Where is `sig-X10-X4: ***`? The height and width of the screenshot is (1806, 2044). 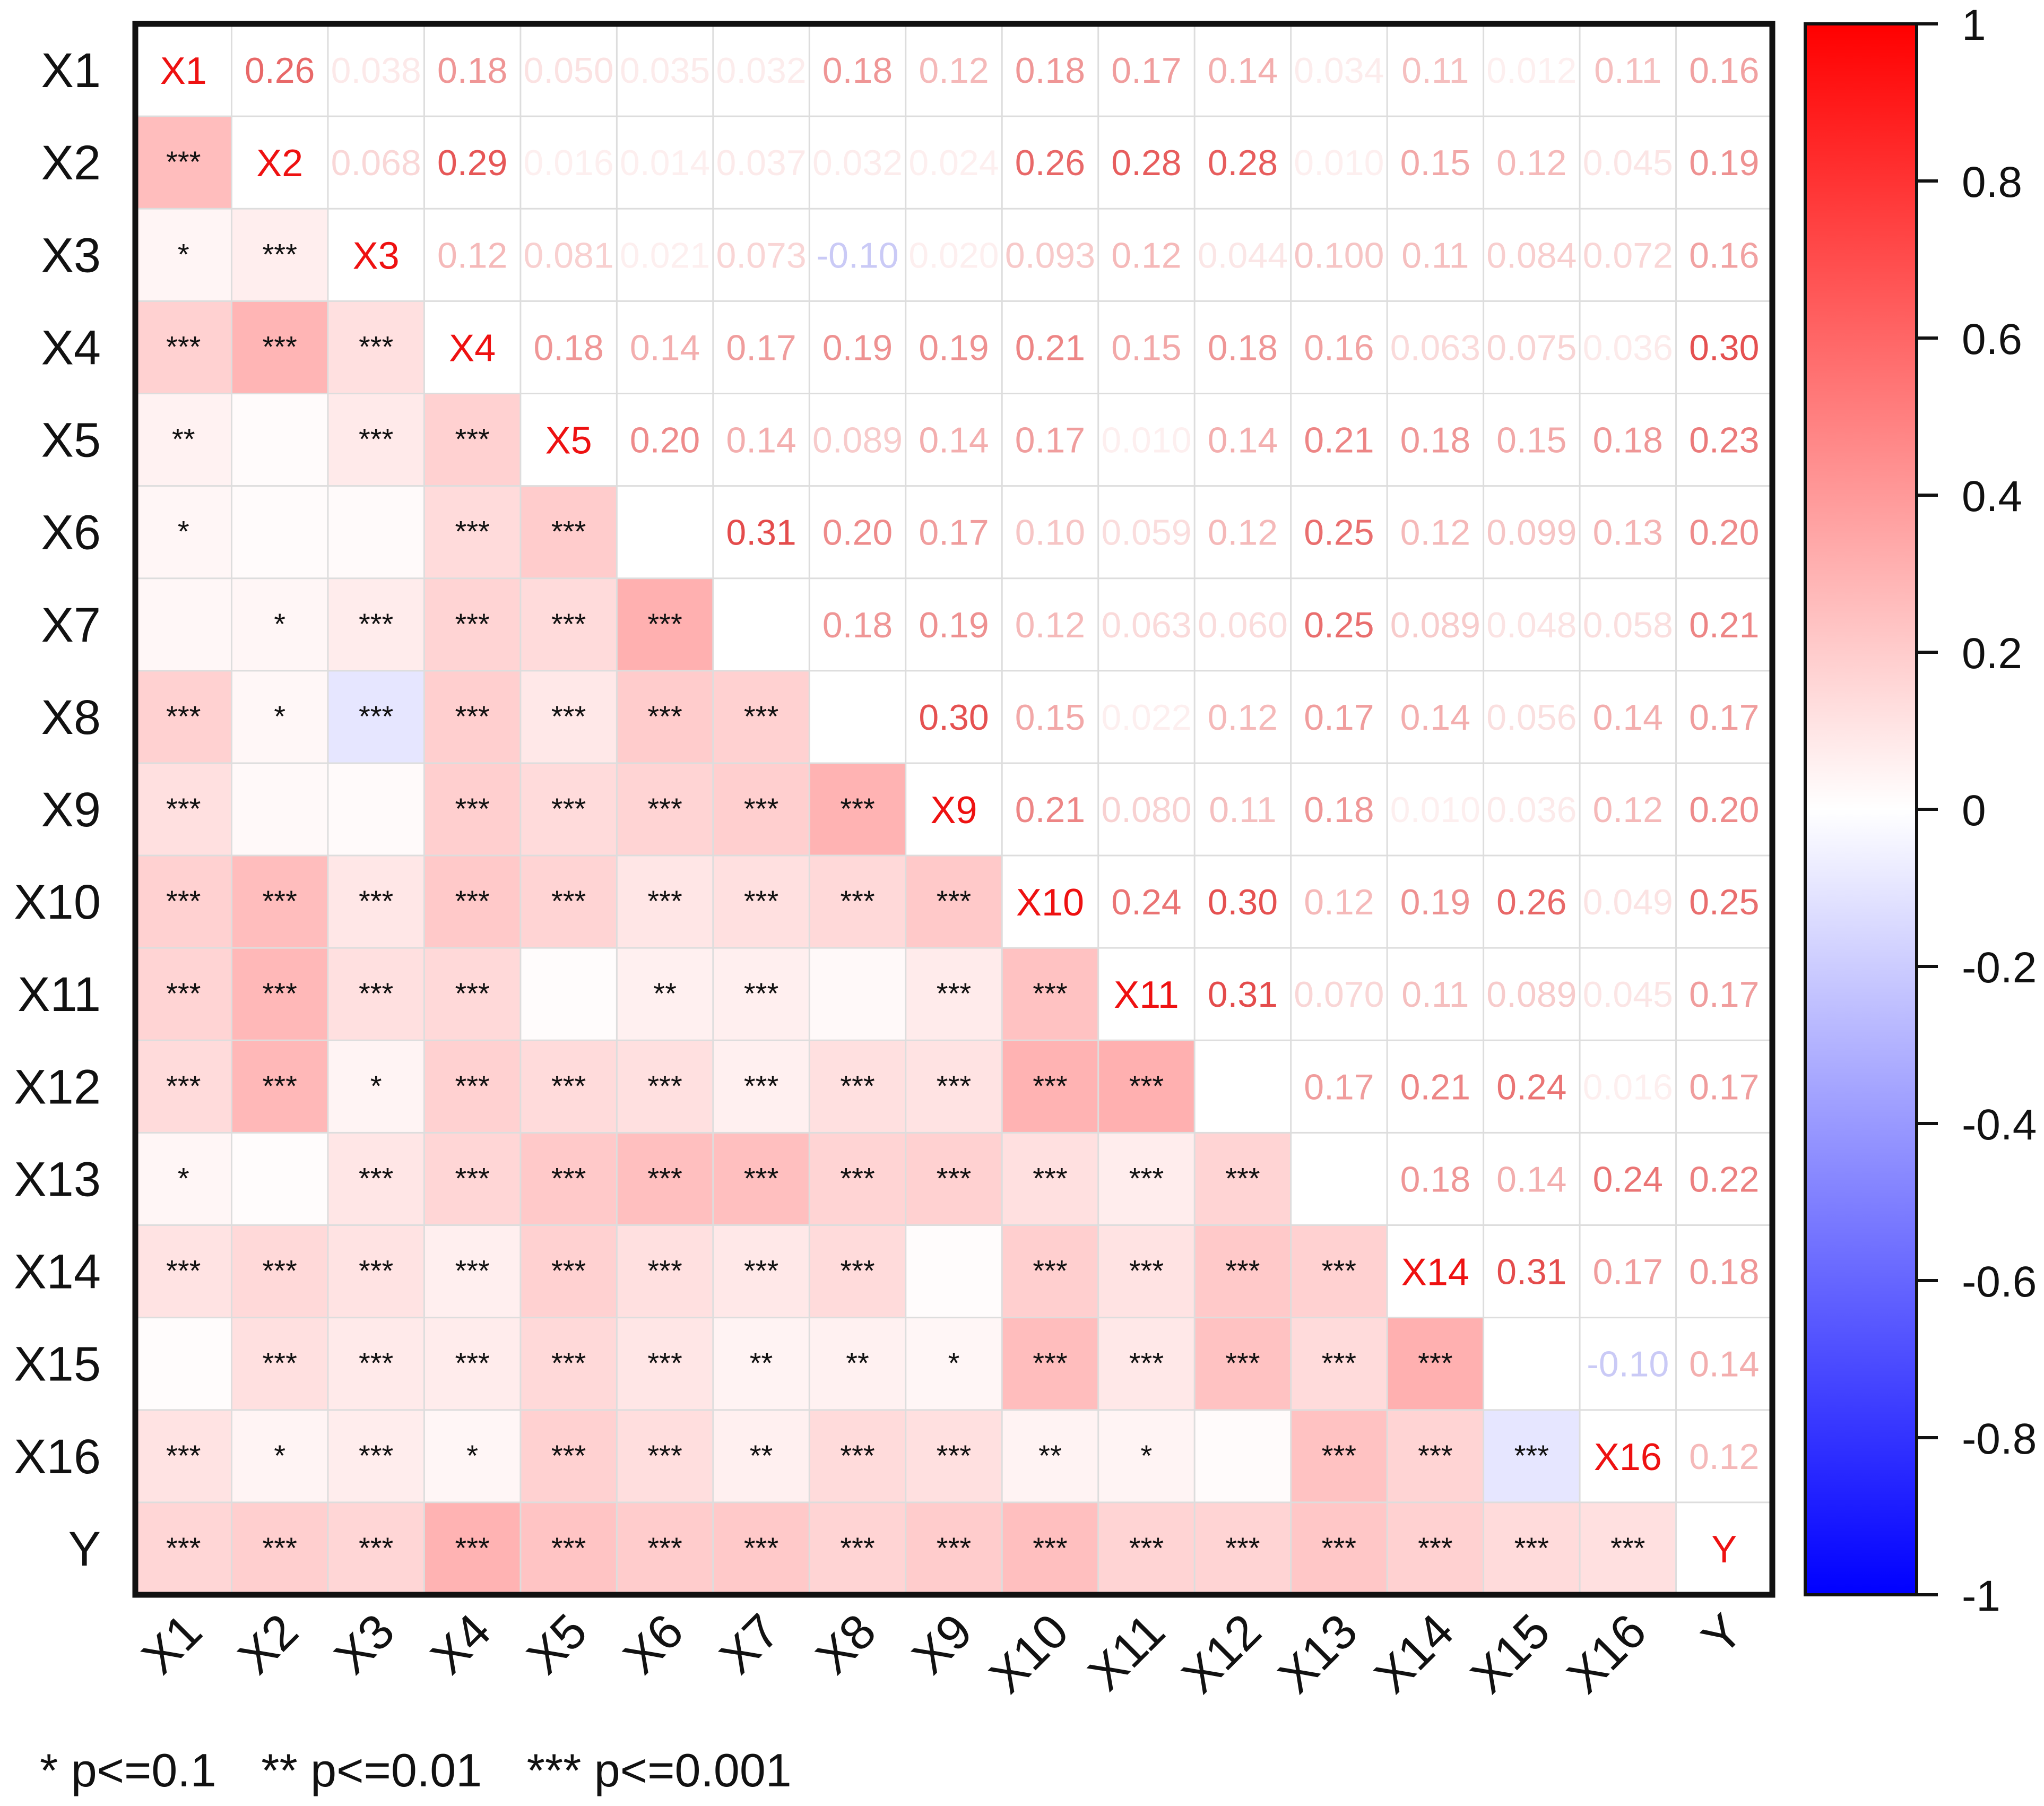 sig-X10-X4: *** is located at coordinates (472, 901).